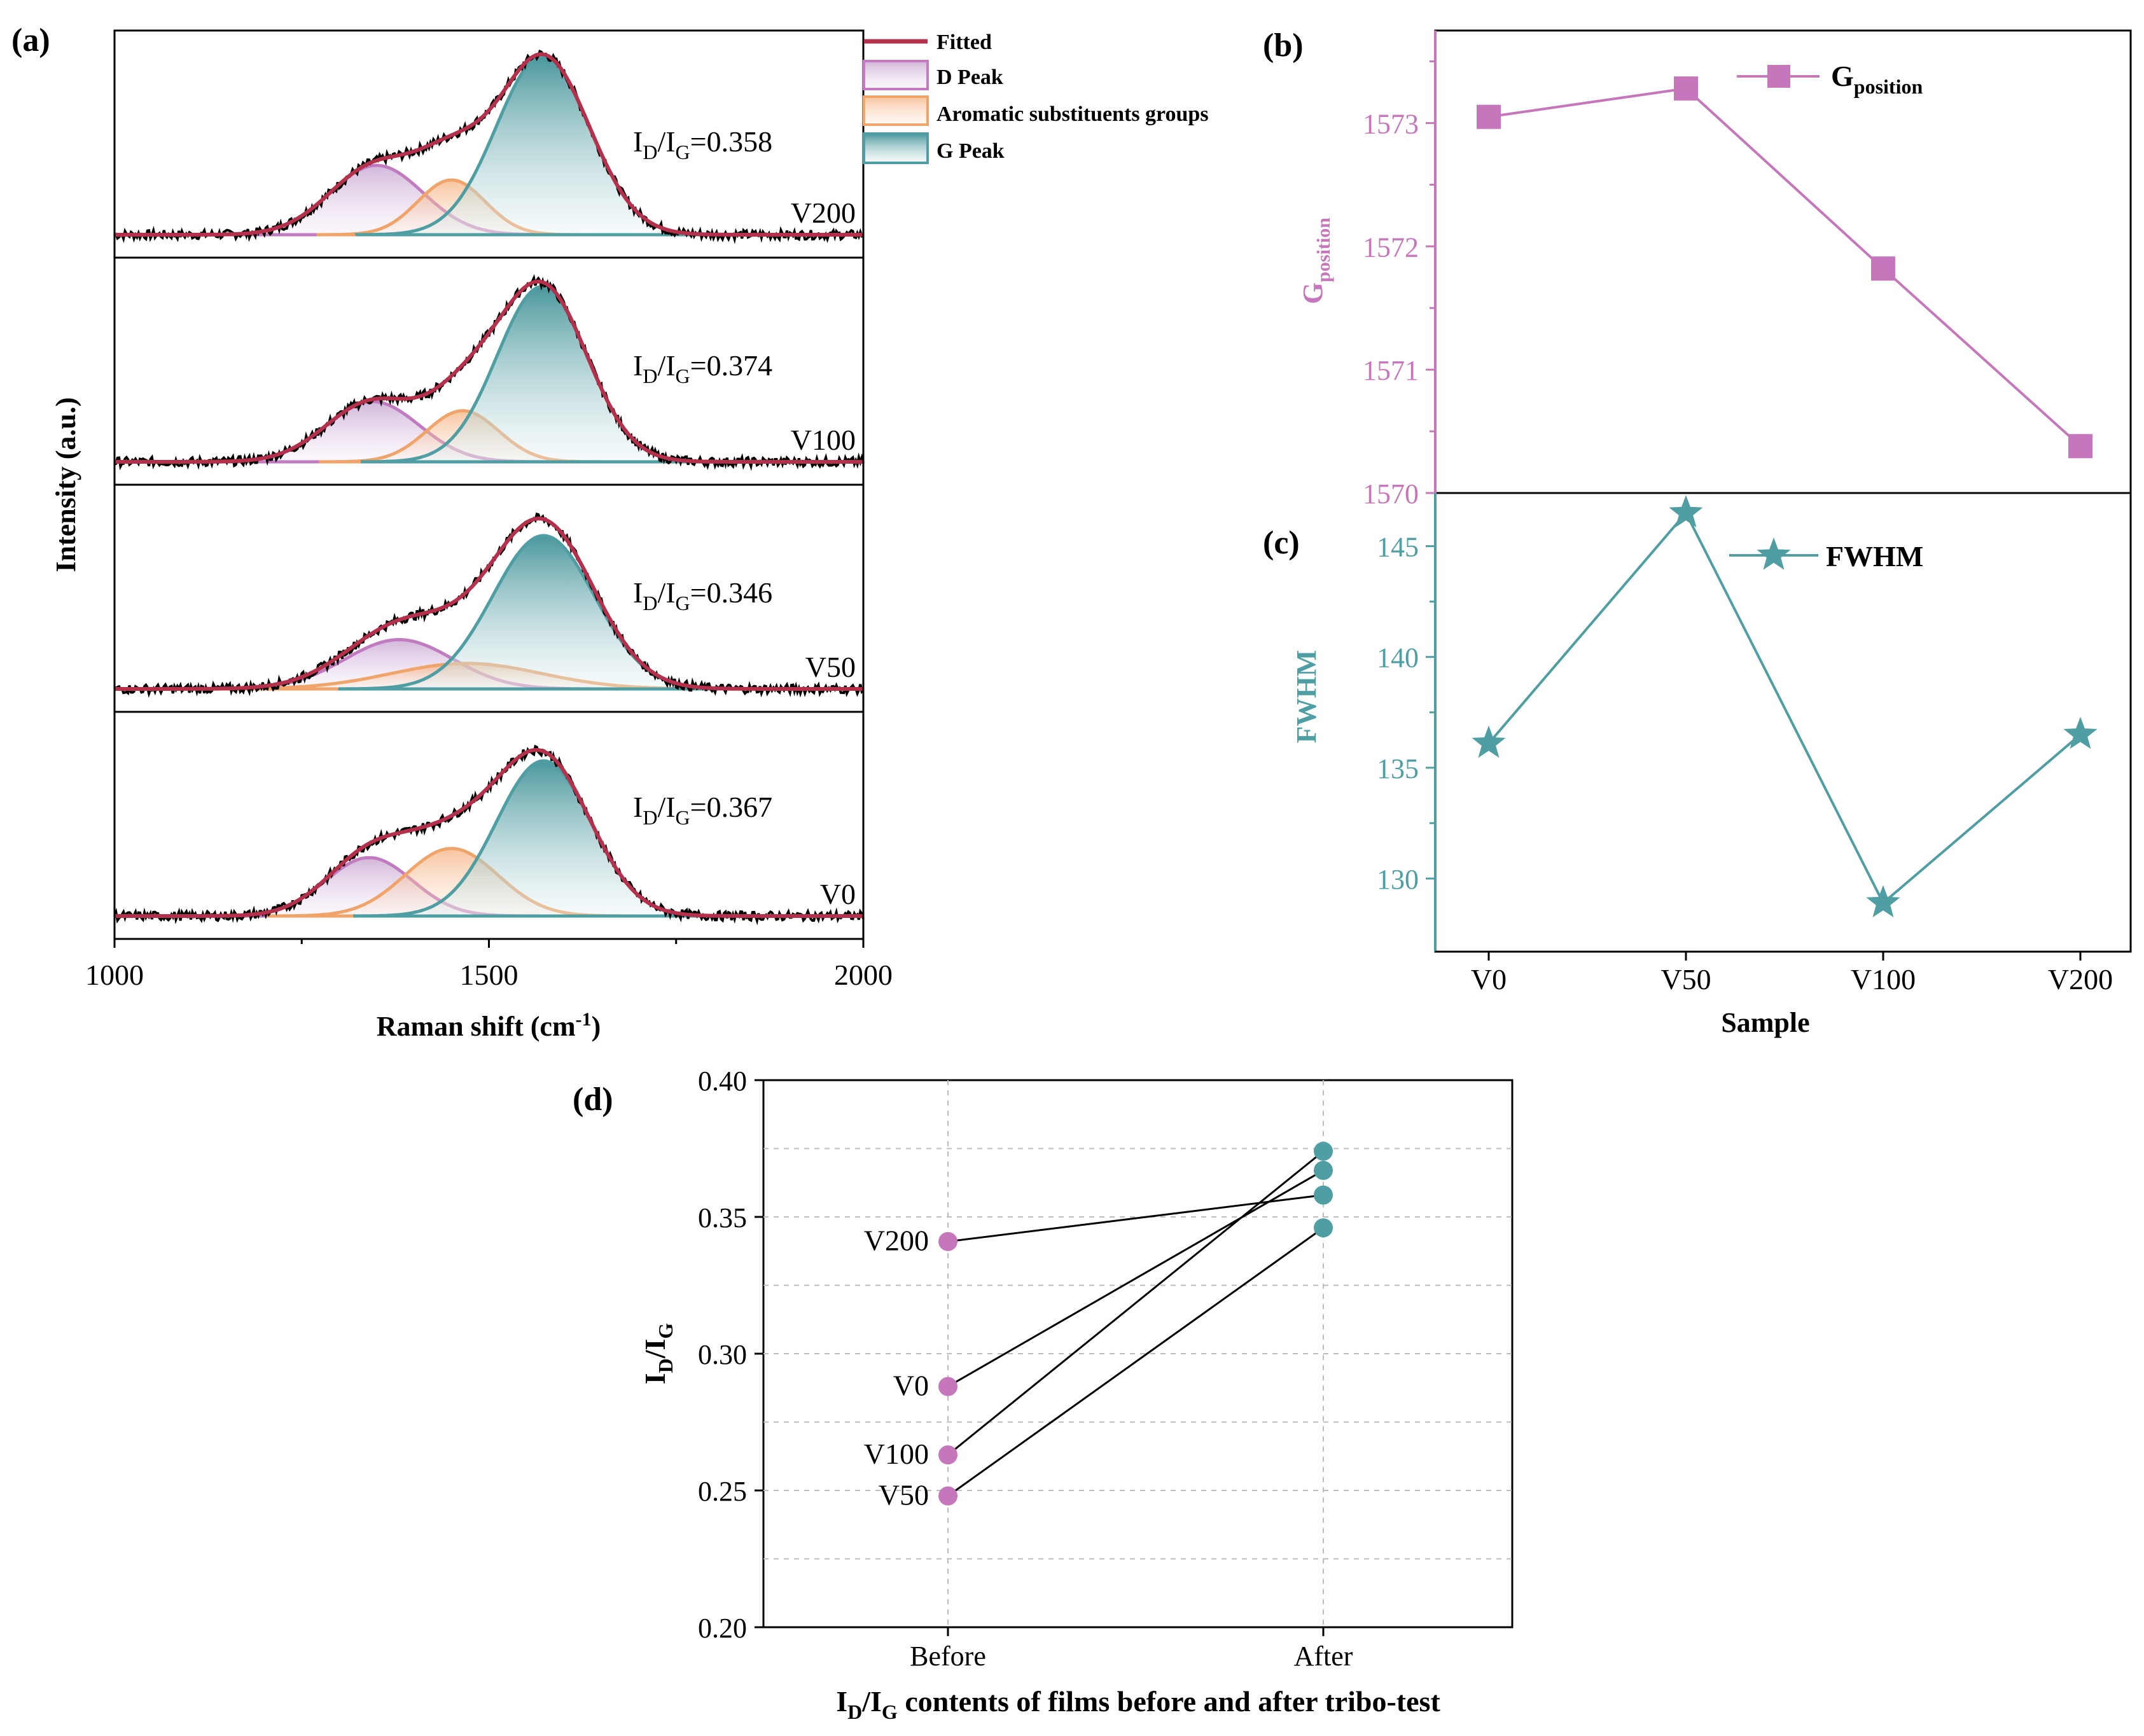 The height and width of the screenshot is (1736, 2144). What do you see at coordinates (969, 77) in the screenshot?
I see `legend-d-peak-label: D Peak` at bounding box center [969, 77].